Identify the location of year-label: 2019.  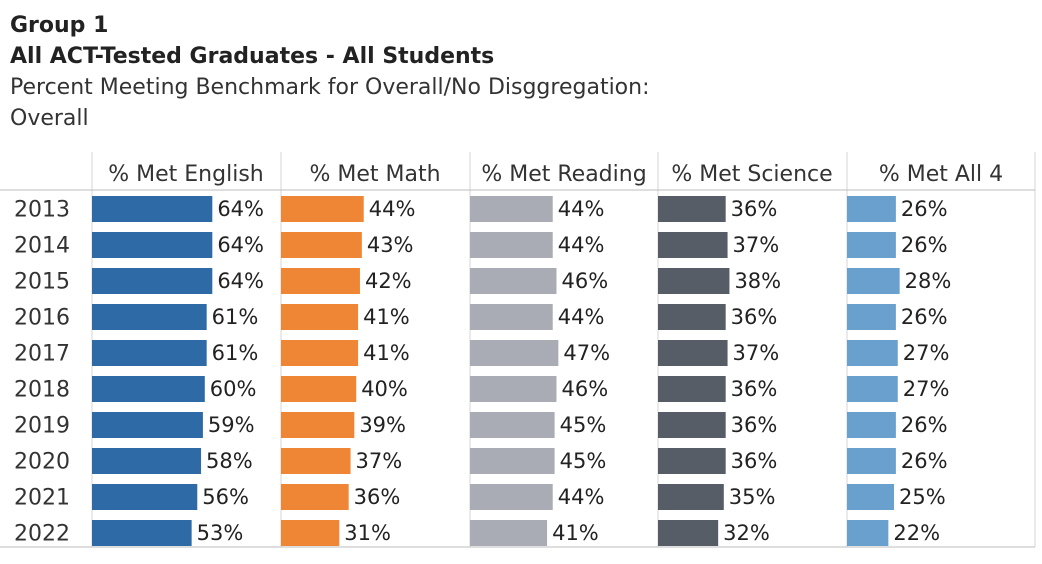
(42, 426).